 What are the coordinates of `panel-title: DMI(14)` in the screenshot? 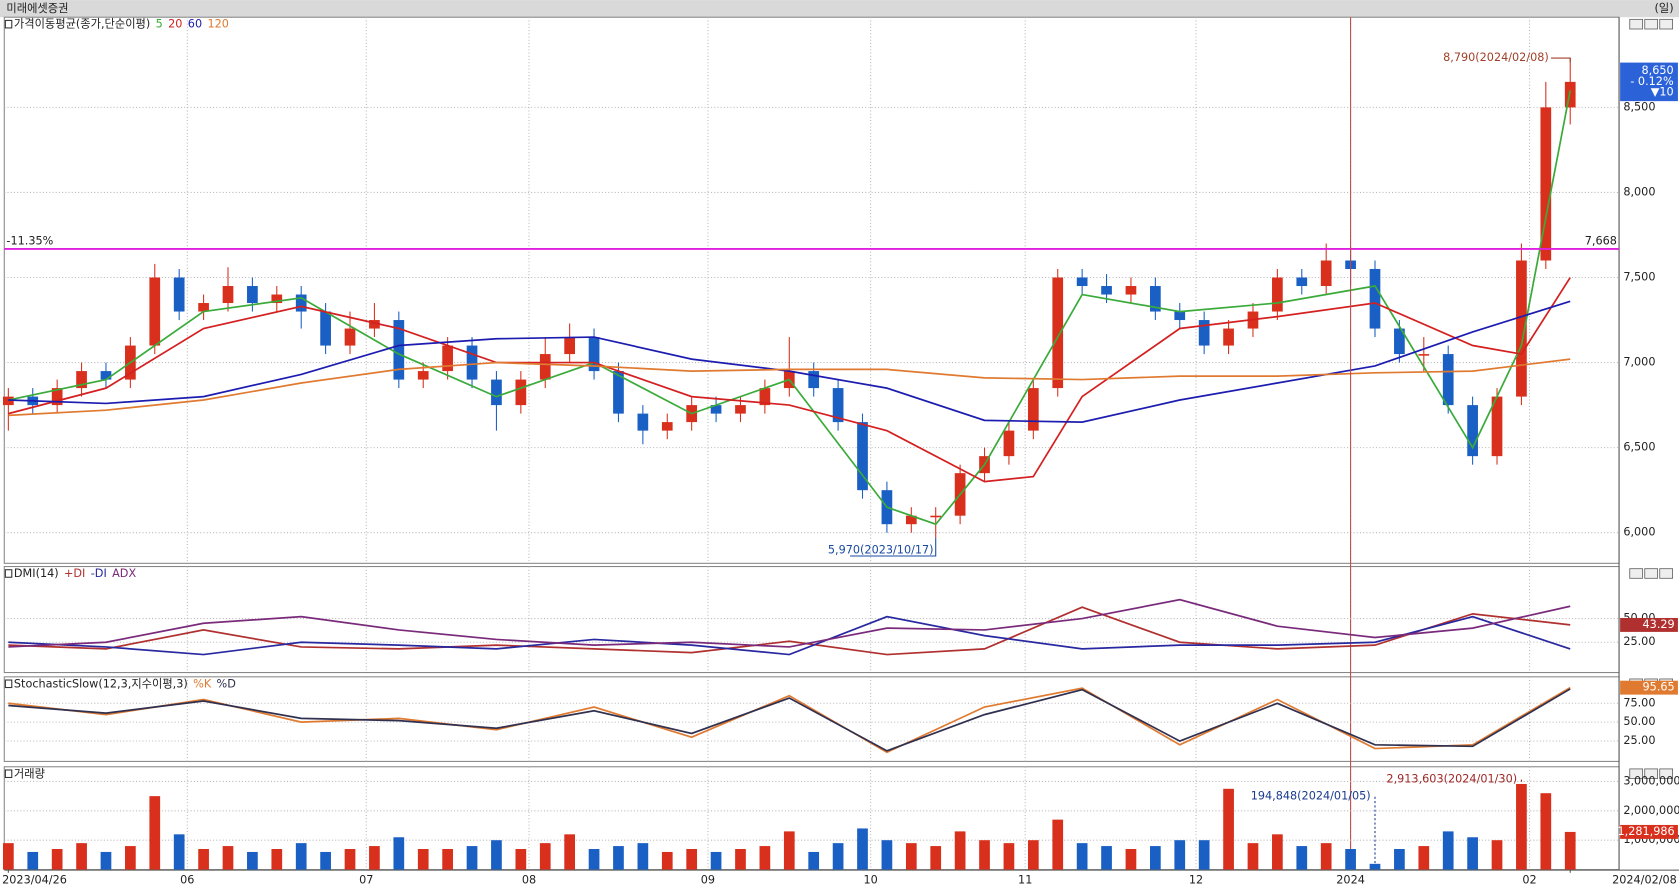 It's located at (36, 573).